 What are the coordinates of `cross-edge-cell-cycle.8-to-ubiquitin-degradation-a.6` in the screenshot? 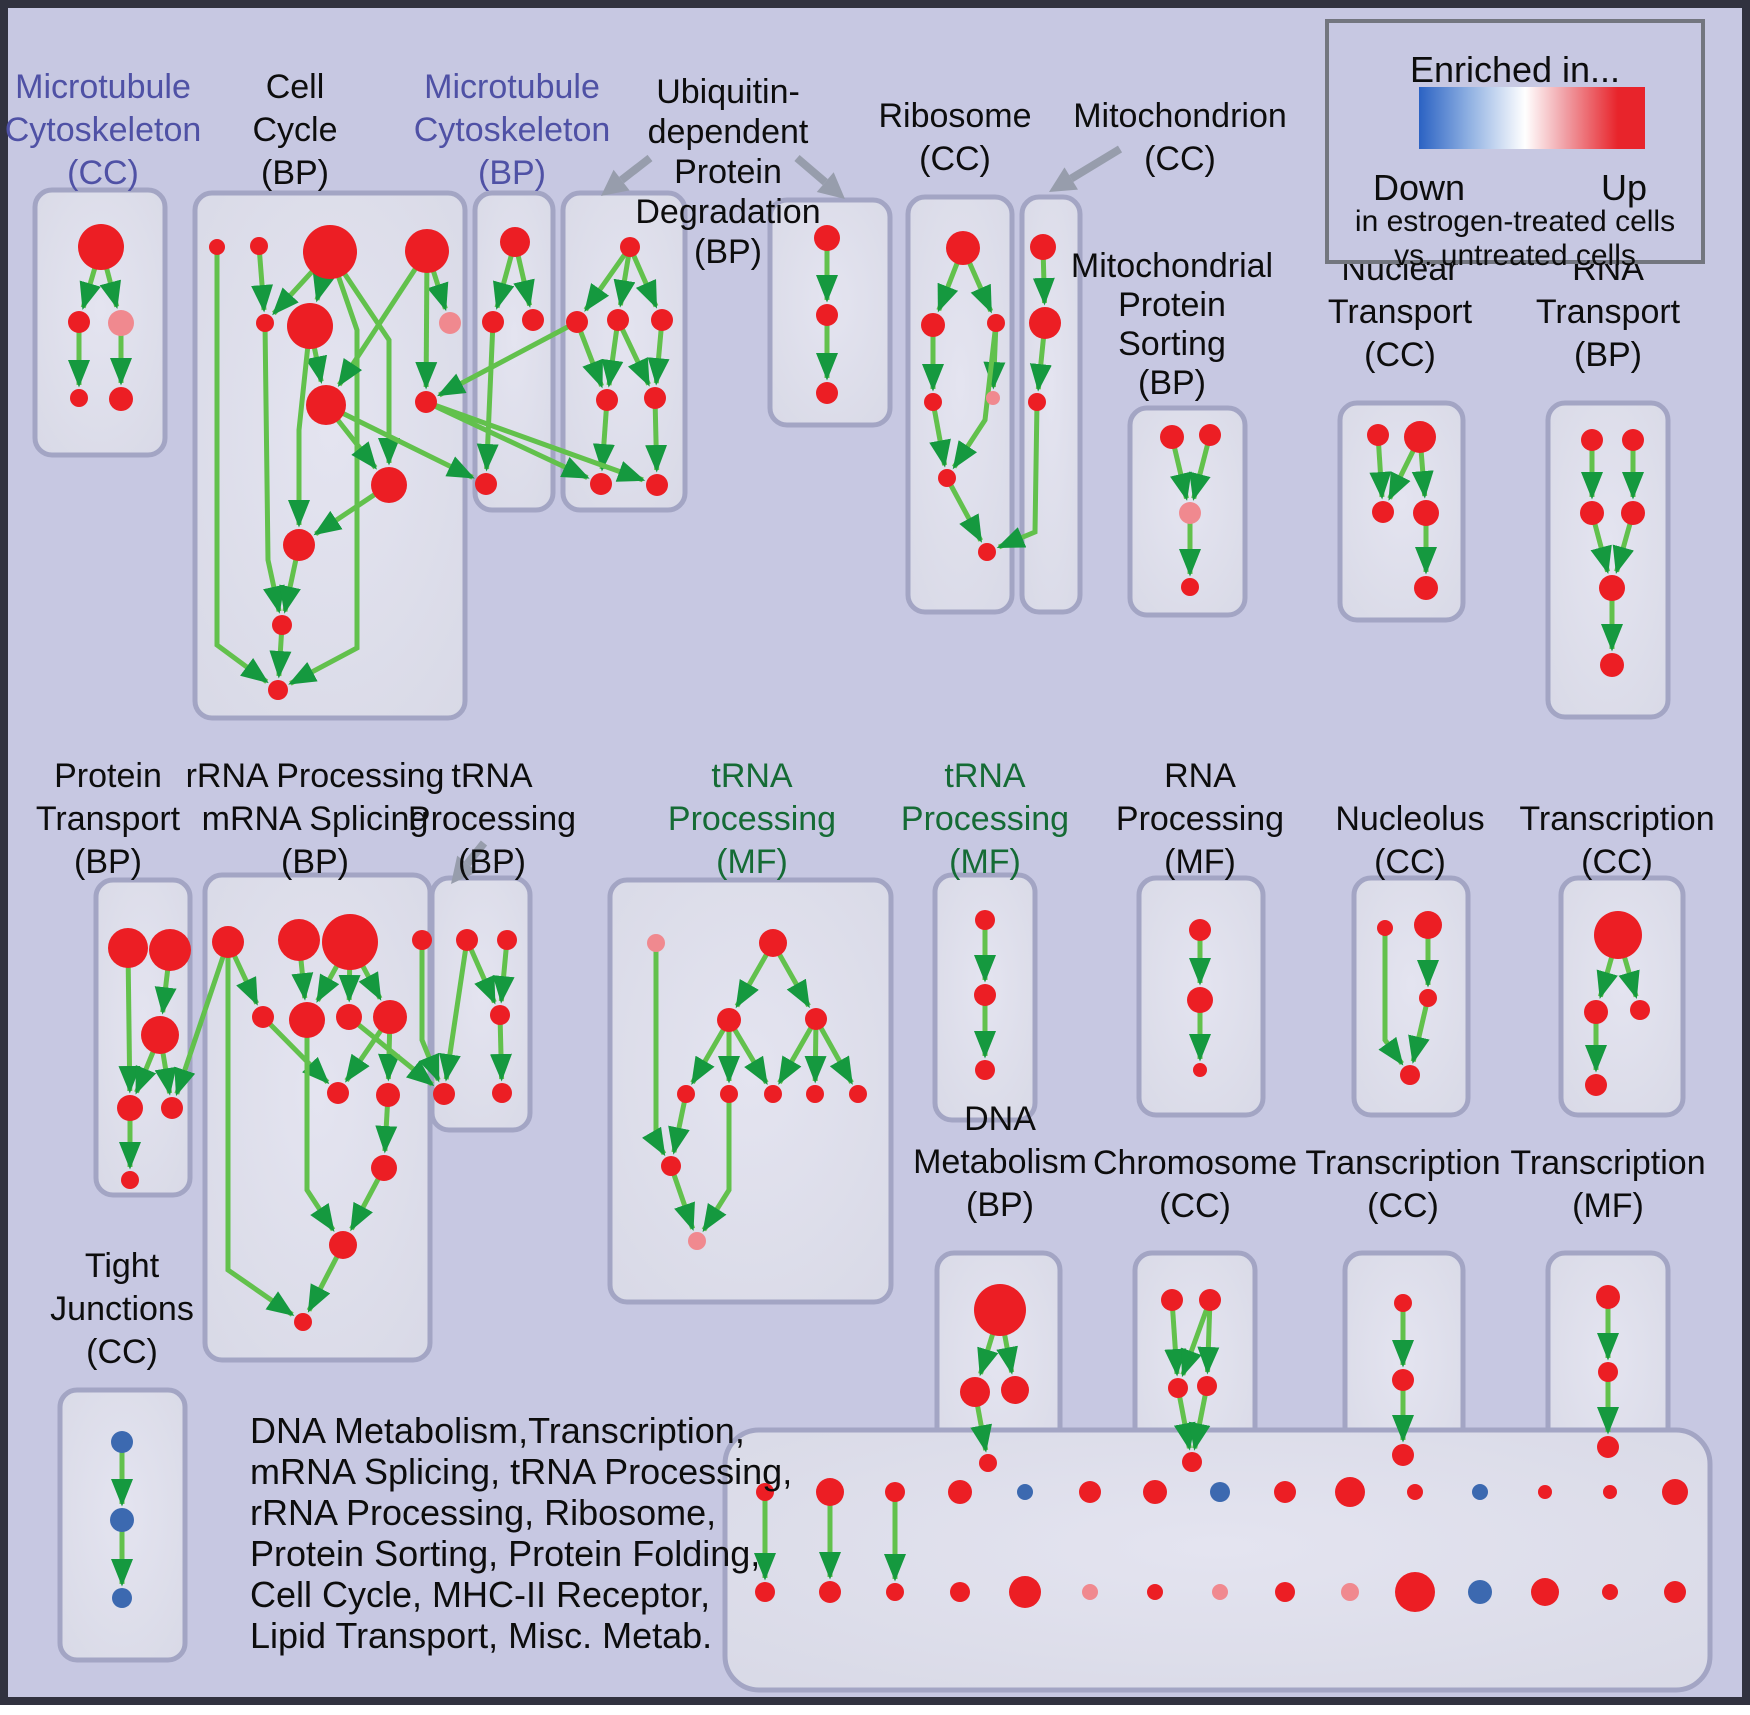 It's located at (507, 439).